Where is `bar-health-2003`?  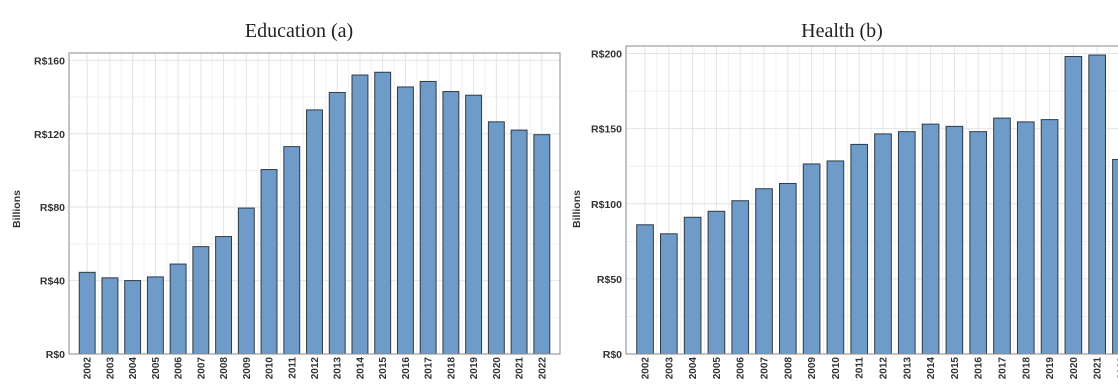 bar-health-2003 is located at coordinates (669, 293).